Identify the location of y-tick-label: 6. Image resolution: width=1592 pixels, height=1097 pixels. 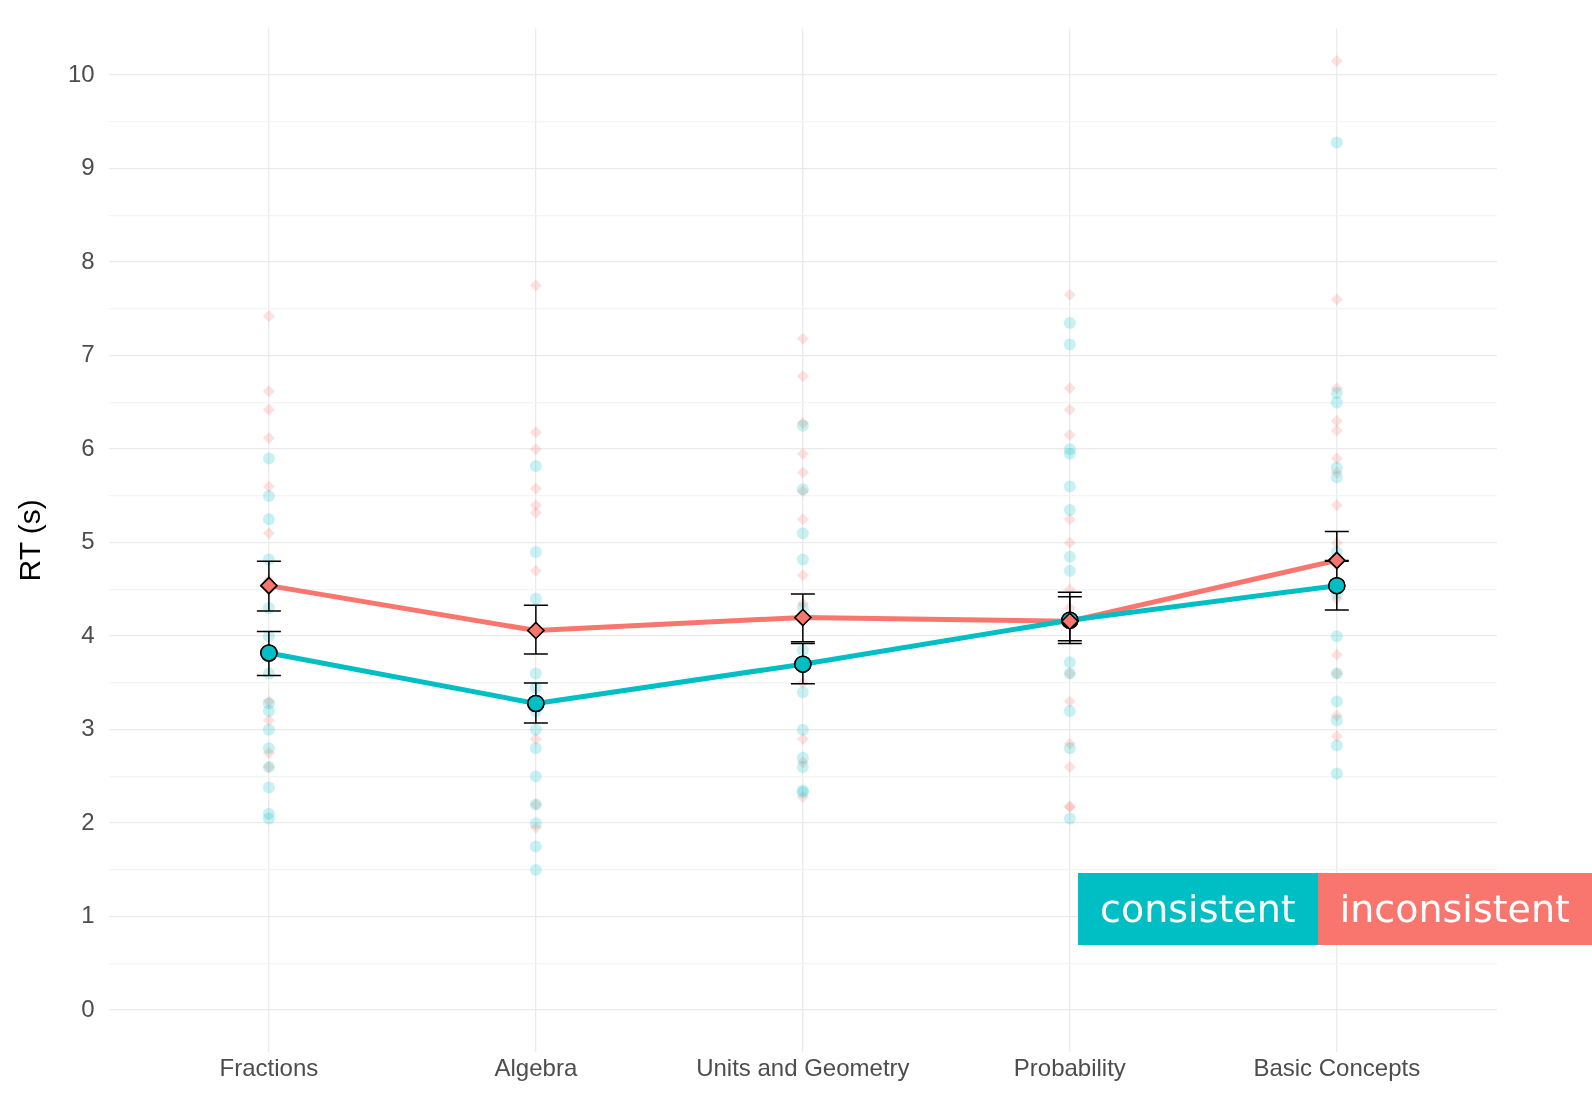
(88, 447).